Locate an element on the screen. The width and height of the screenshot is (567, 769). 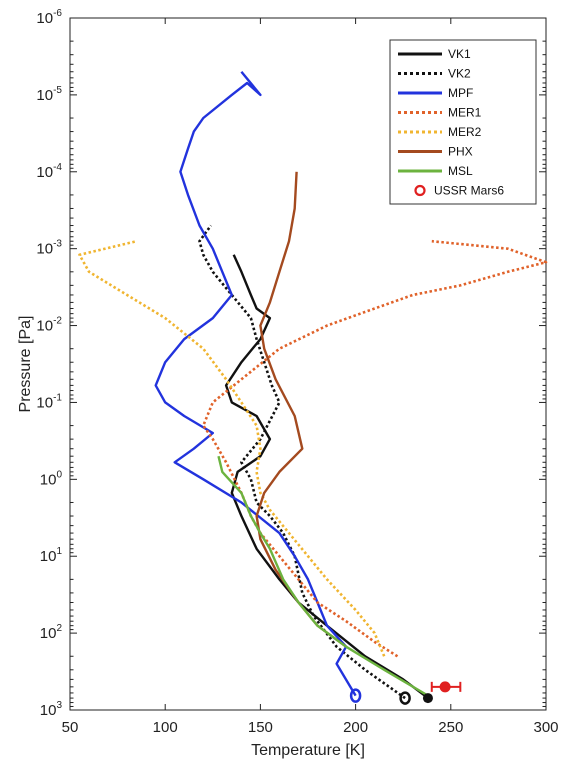
legend-label-mpf: MPF is located at coordinates (460, 93).